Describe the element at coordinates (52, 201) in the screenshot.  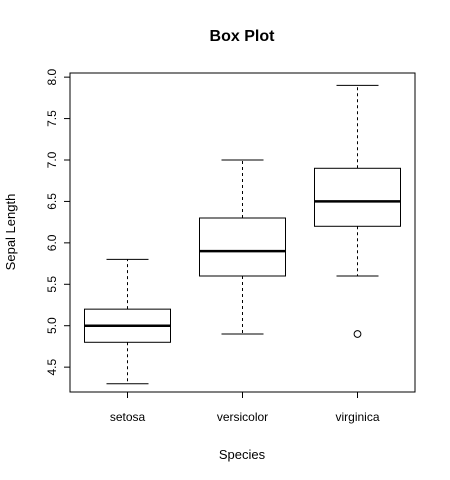
I see `y-tick-label: 6.5` at that location.